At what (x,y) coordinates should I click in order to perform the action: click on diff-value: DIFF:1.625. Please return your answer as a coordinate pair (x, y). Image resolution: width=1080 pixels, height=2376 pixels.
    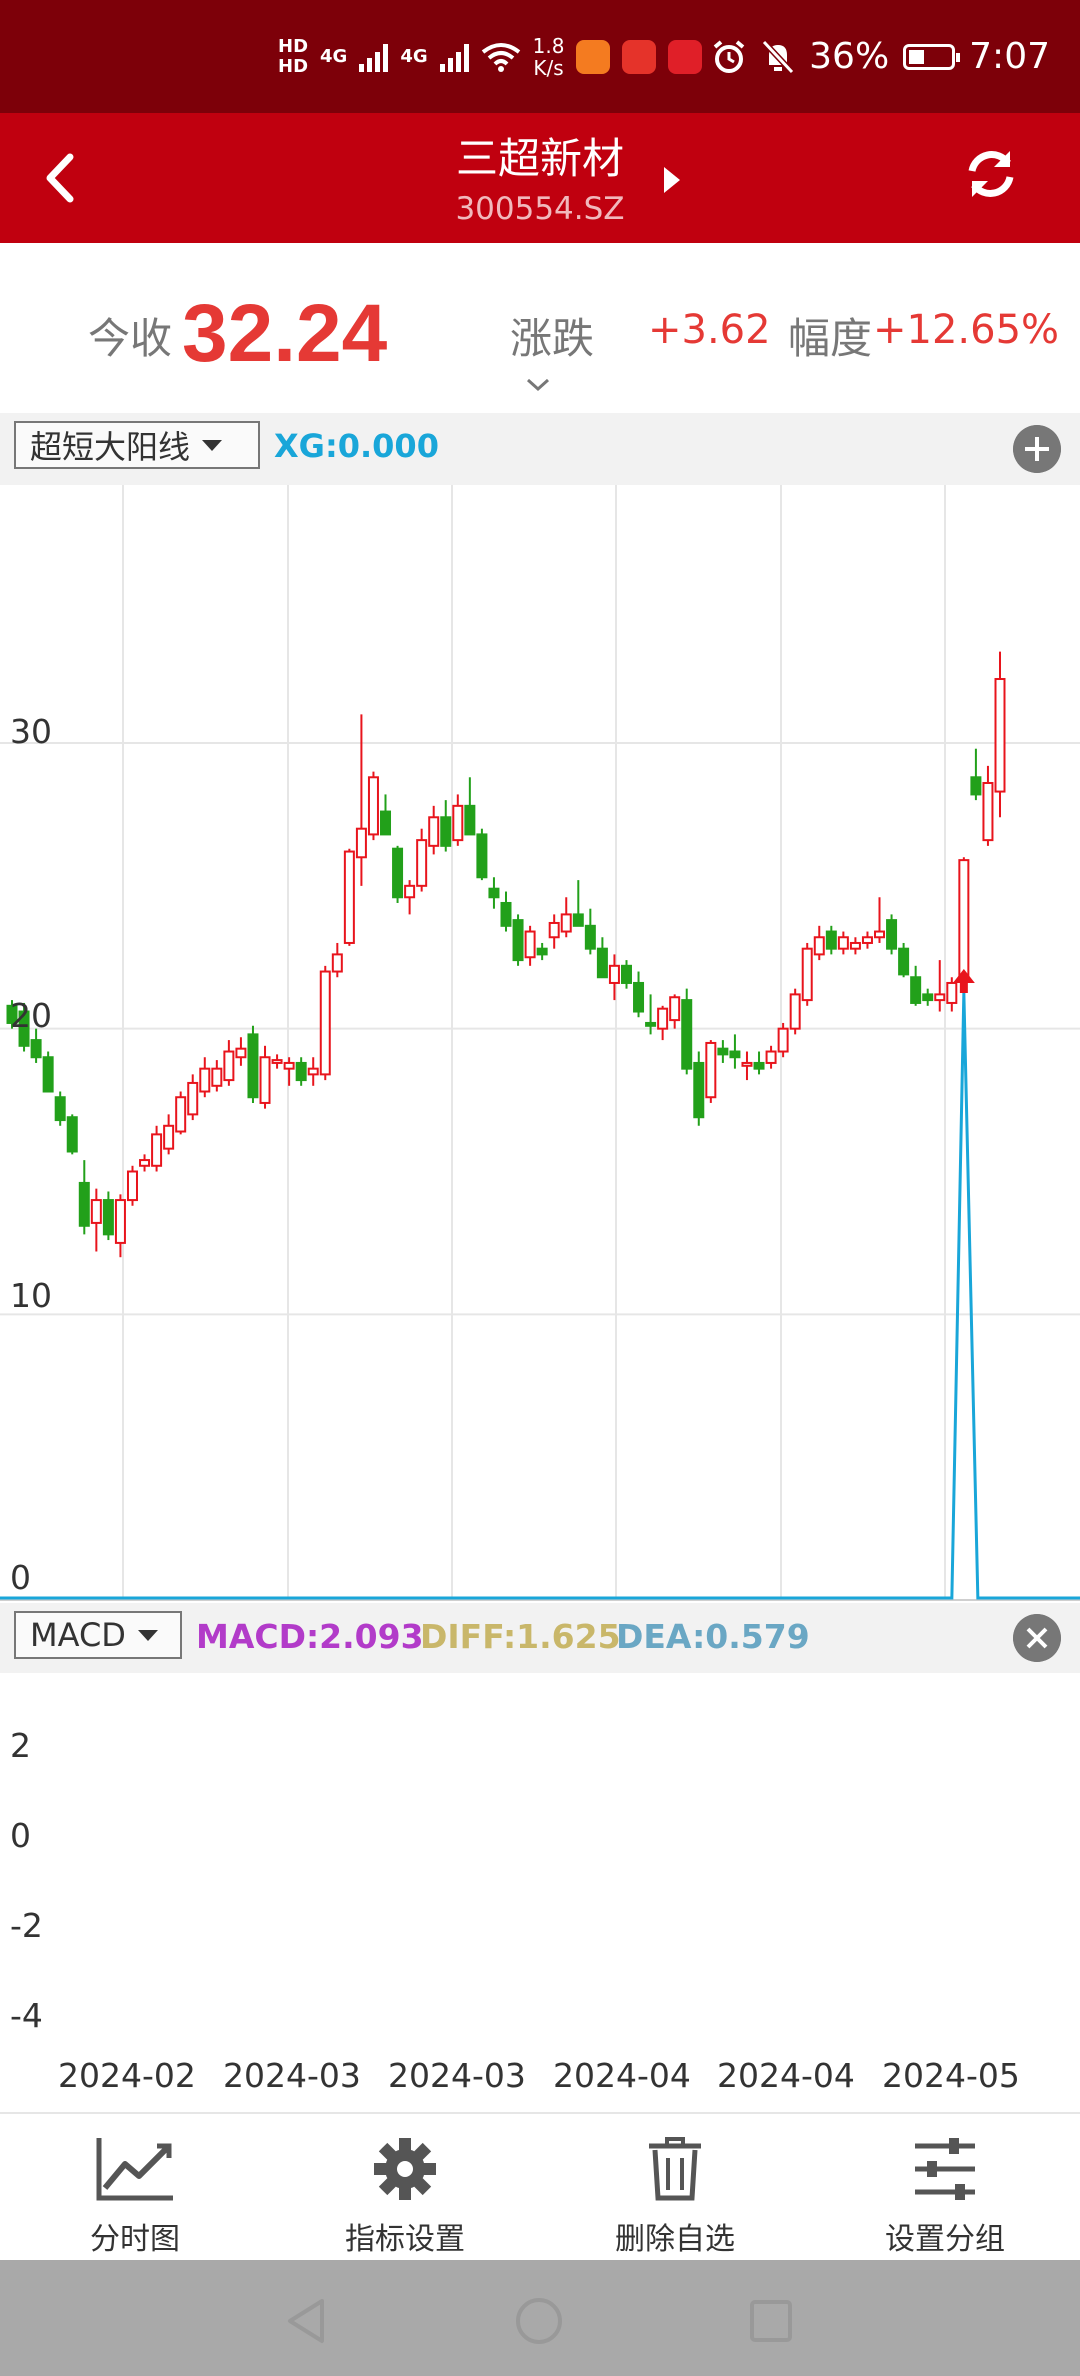
    Looking at the image, I should click on (520, 1636).